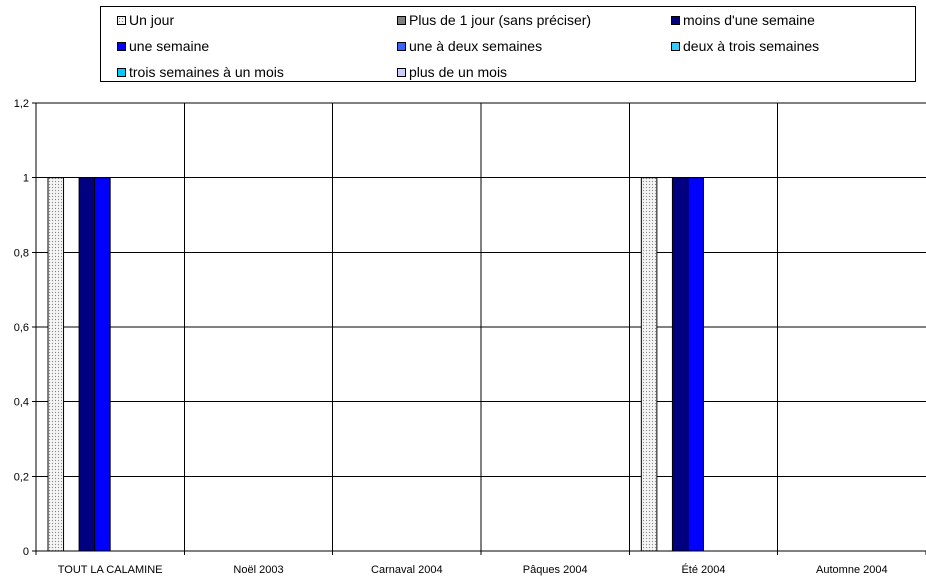  What do you see at coordinates (258, 570) in the screenshot?
I see `x-category-label: Noël 2003` at bounding box center [258, 570].